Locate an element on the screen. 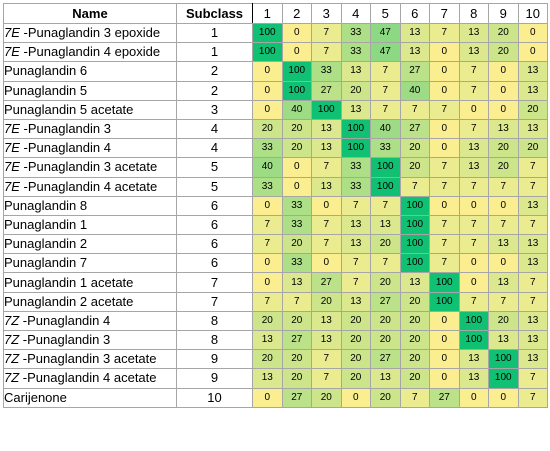 The height and width of the screenshot is (451, 550). subclass-cell: 10 is located at coordinates (214, 397).